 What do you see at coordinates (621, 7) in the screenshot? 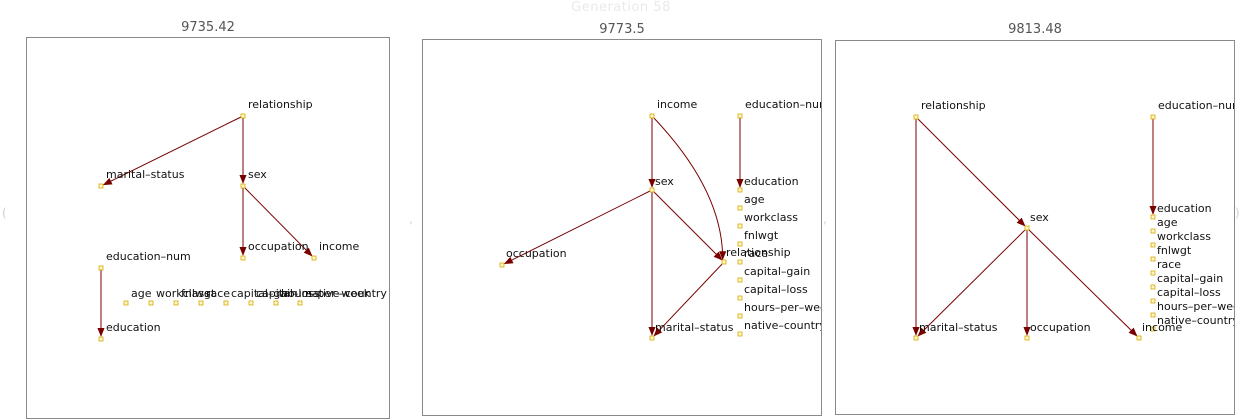
I see `generation-title: Generation 58` at bounding box center [621, 7].